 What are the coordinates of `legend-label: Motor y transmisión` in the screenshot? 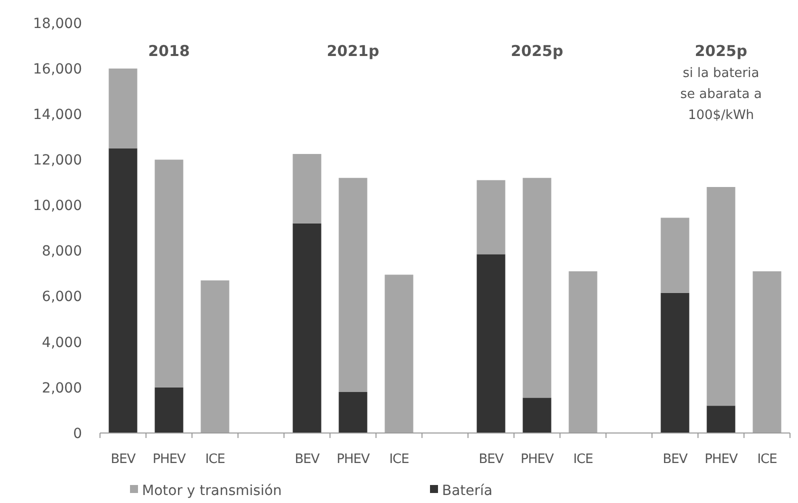 It's located at (212, 491).